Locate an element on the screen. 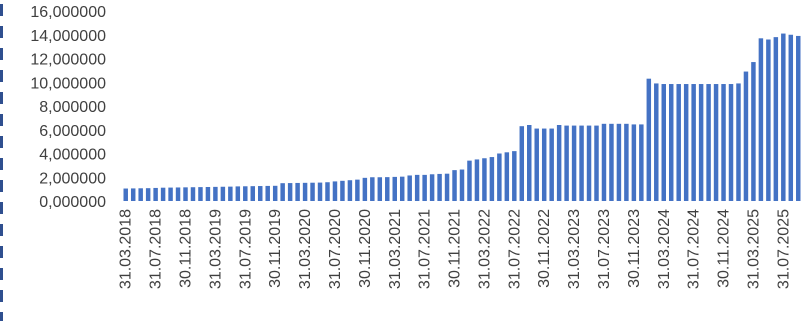 This screenshot has width=803, height=321. x-tick-label: 30.11.2021 is located at coordinates (455, 248).